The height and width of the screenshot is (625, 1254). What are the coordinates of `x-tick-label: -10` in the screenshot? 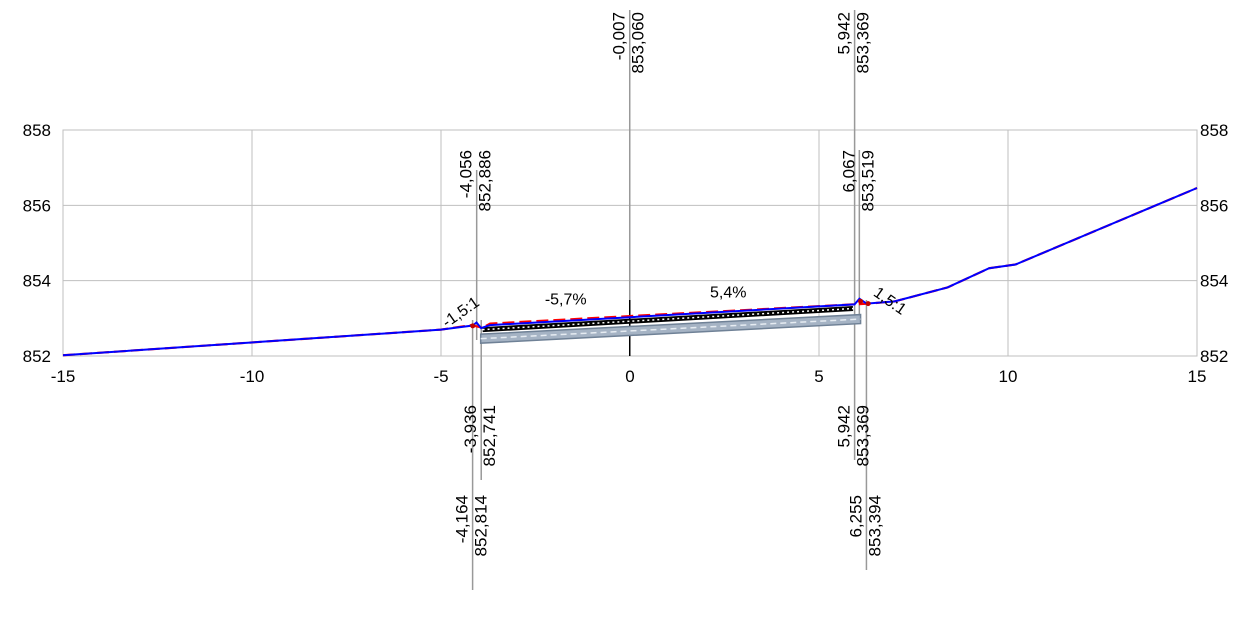 It's located at (252, 376).